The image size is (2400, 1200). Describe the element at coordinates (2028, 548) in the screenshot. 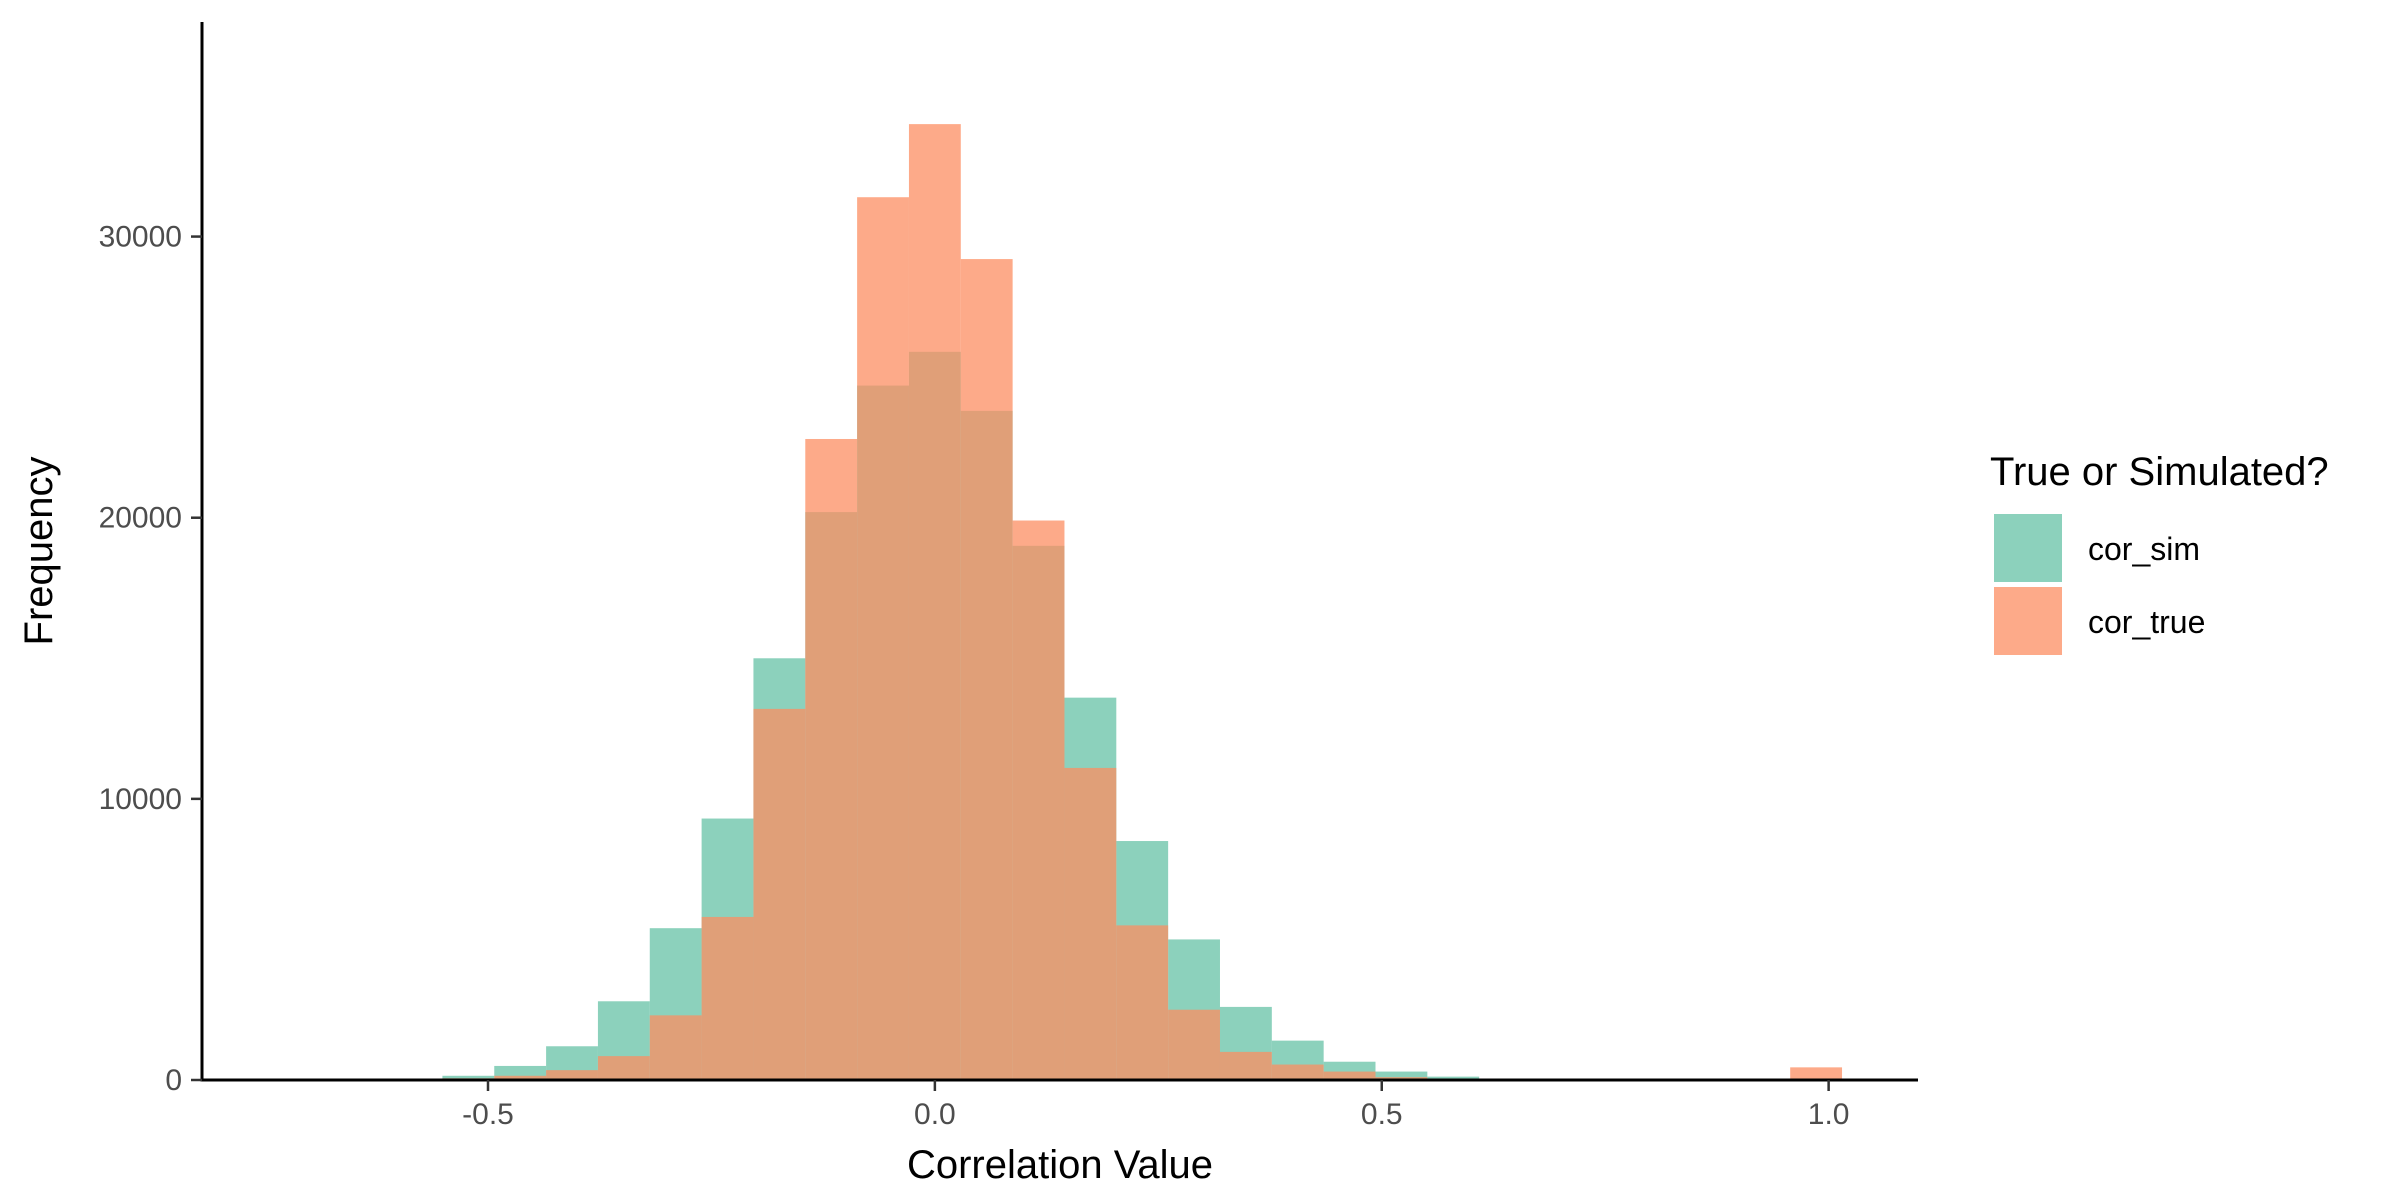

I see `legend-key-cor-sim` at that location.